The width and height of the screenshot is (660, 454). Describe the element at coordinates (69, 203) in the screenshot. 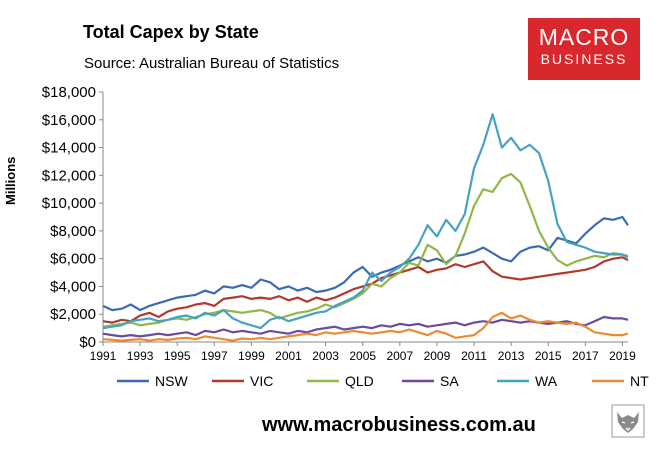

I see `y-tick-label: $10,000` at that location.